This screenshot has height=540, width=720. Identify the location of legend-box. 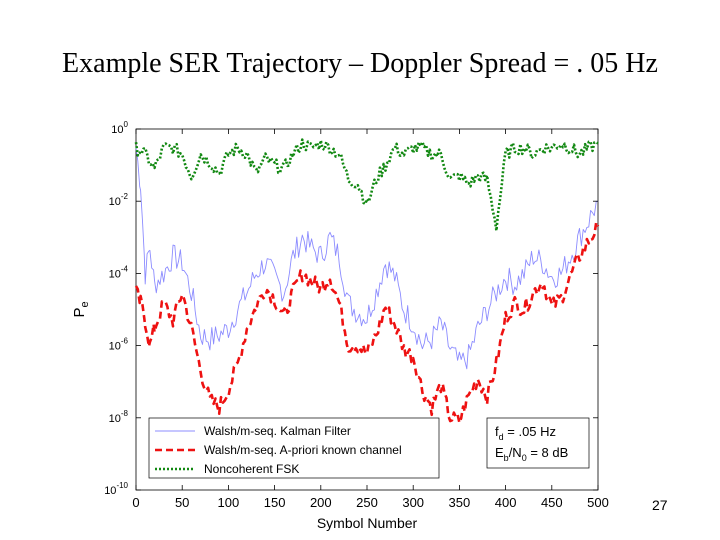
(294, 448).